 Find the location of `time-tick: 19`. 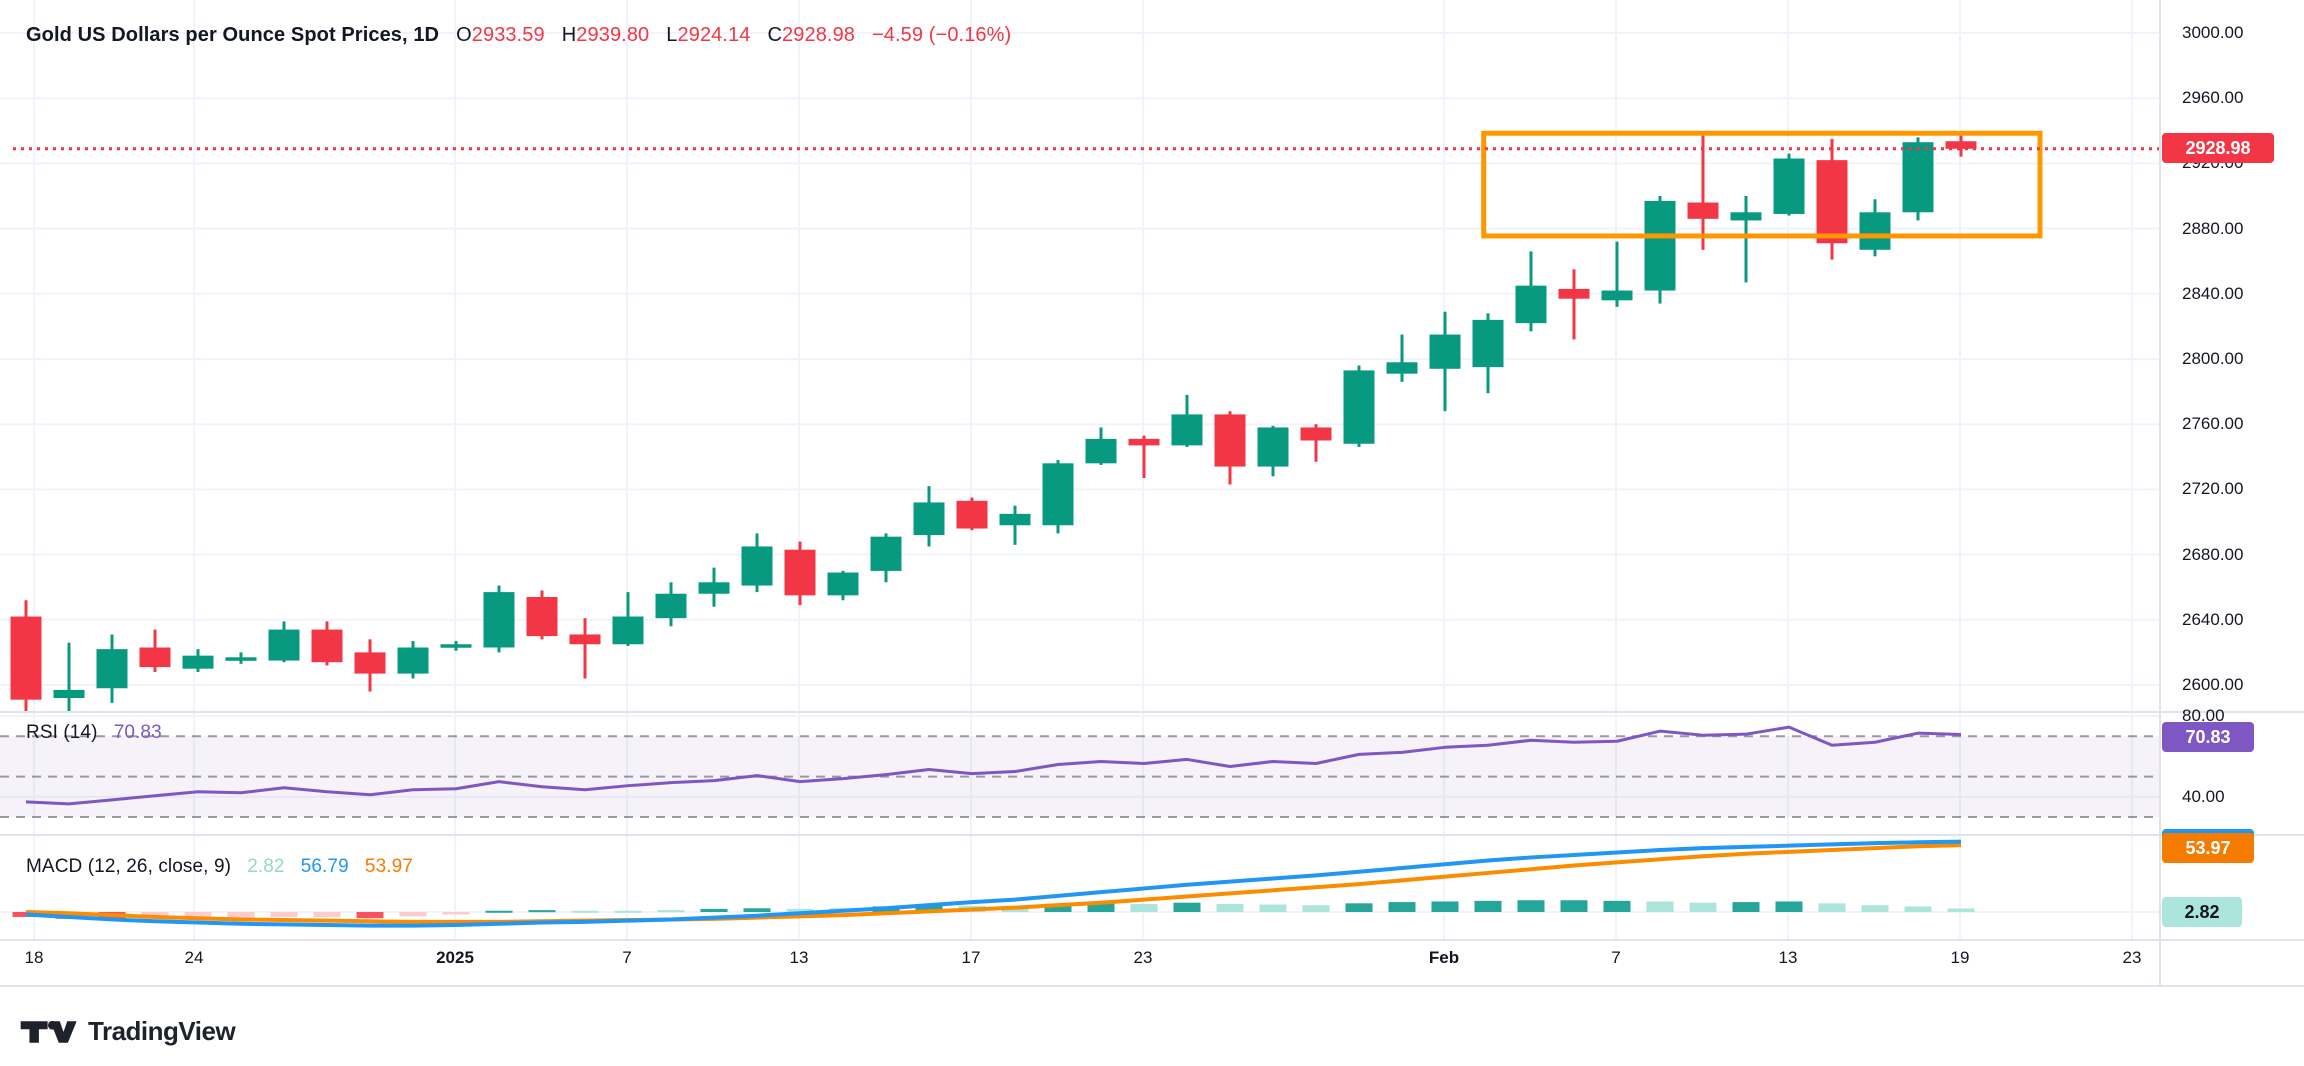

time-tick: 19 is located at coordinates (1960, 957).